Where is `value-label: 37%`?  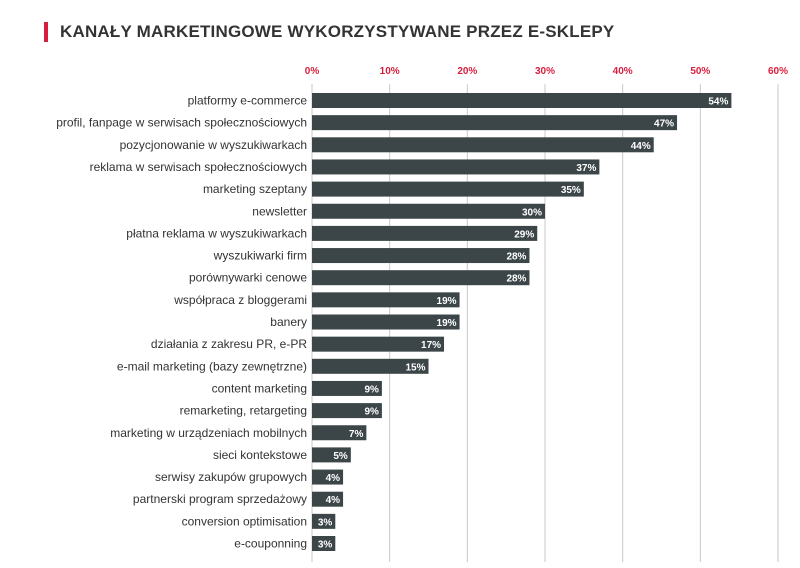 value-label: 37% is located at coordinates (586, 168).